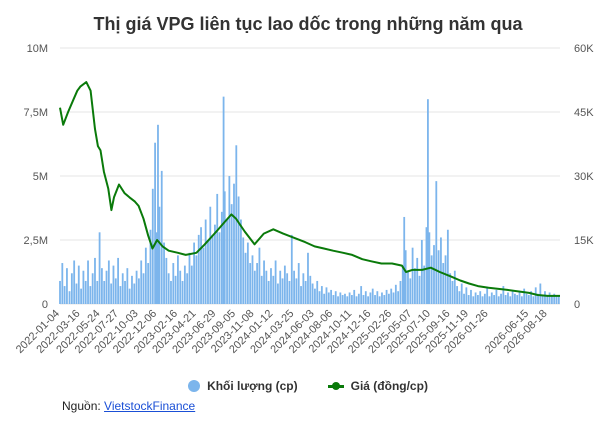  What do you see at coordinates (243, 386) in the screenshot?
I see `legend-item-volume: Khối lượng (cp)` at bounding box center [243, 386].